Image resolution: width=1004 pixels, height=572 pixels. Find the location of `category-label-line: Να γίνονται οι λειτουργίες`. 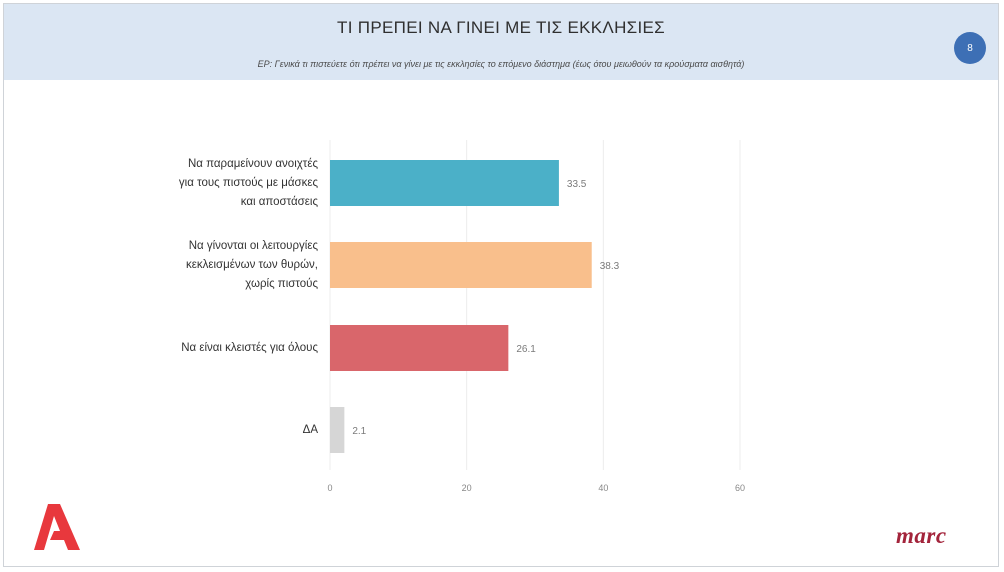

category-label-line: Να γίνονται οι λειτουργίες is located at coordinates (253, 245).